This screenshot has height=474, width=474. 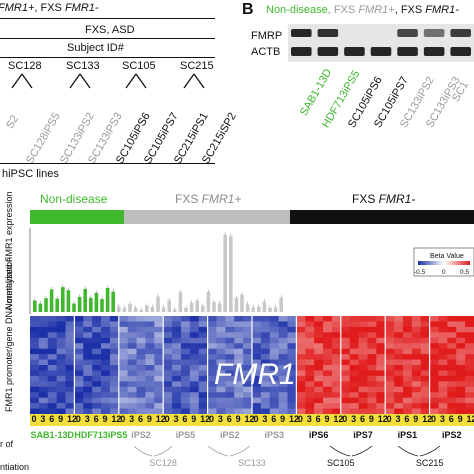 What do you see at coordinates (460, 33) in the screenshot?
I see `fmrp-band` at bounding box center [460, 33].